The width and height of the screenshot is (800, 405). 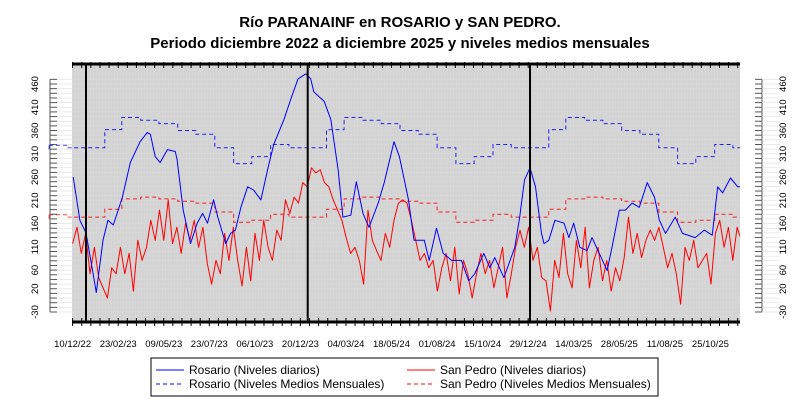 What do you see at coordinates (783, 312) in the screenshot?
I see `y-tick-label-right: -30` at bounding box center [783, 312].